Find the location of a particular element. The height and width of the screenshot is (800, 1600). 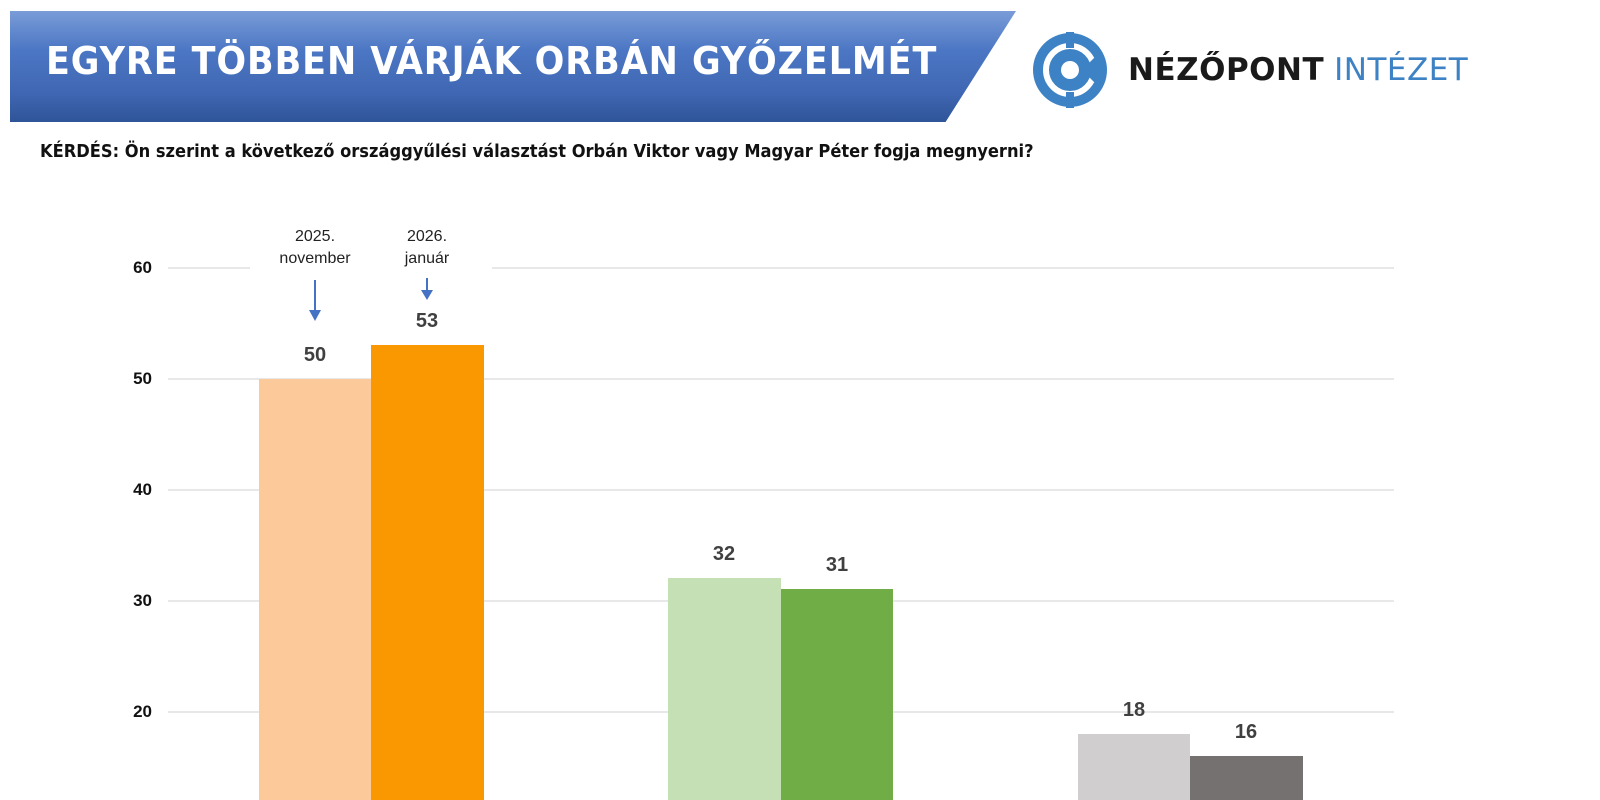

value-label-group1-jan: 53 is located at coordinates (427, 321).